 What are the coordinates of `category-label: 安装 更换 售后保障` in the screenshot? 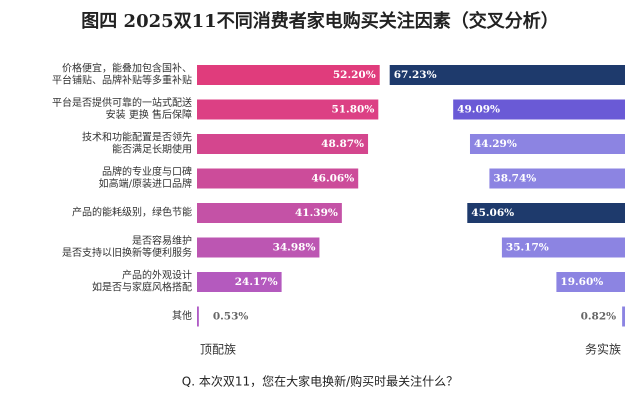 It's located at (149, 114).